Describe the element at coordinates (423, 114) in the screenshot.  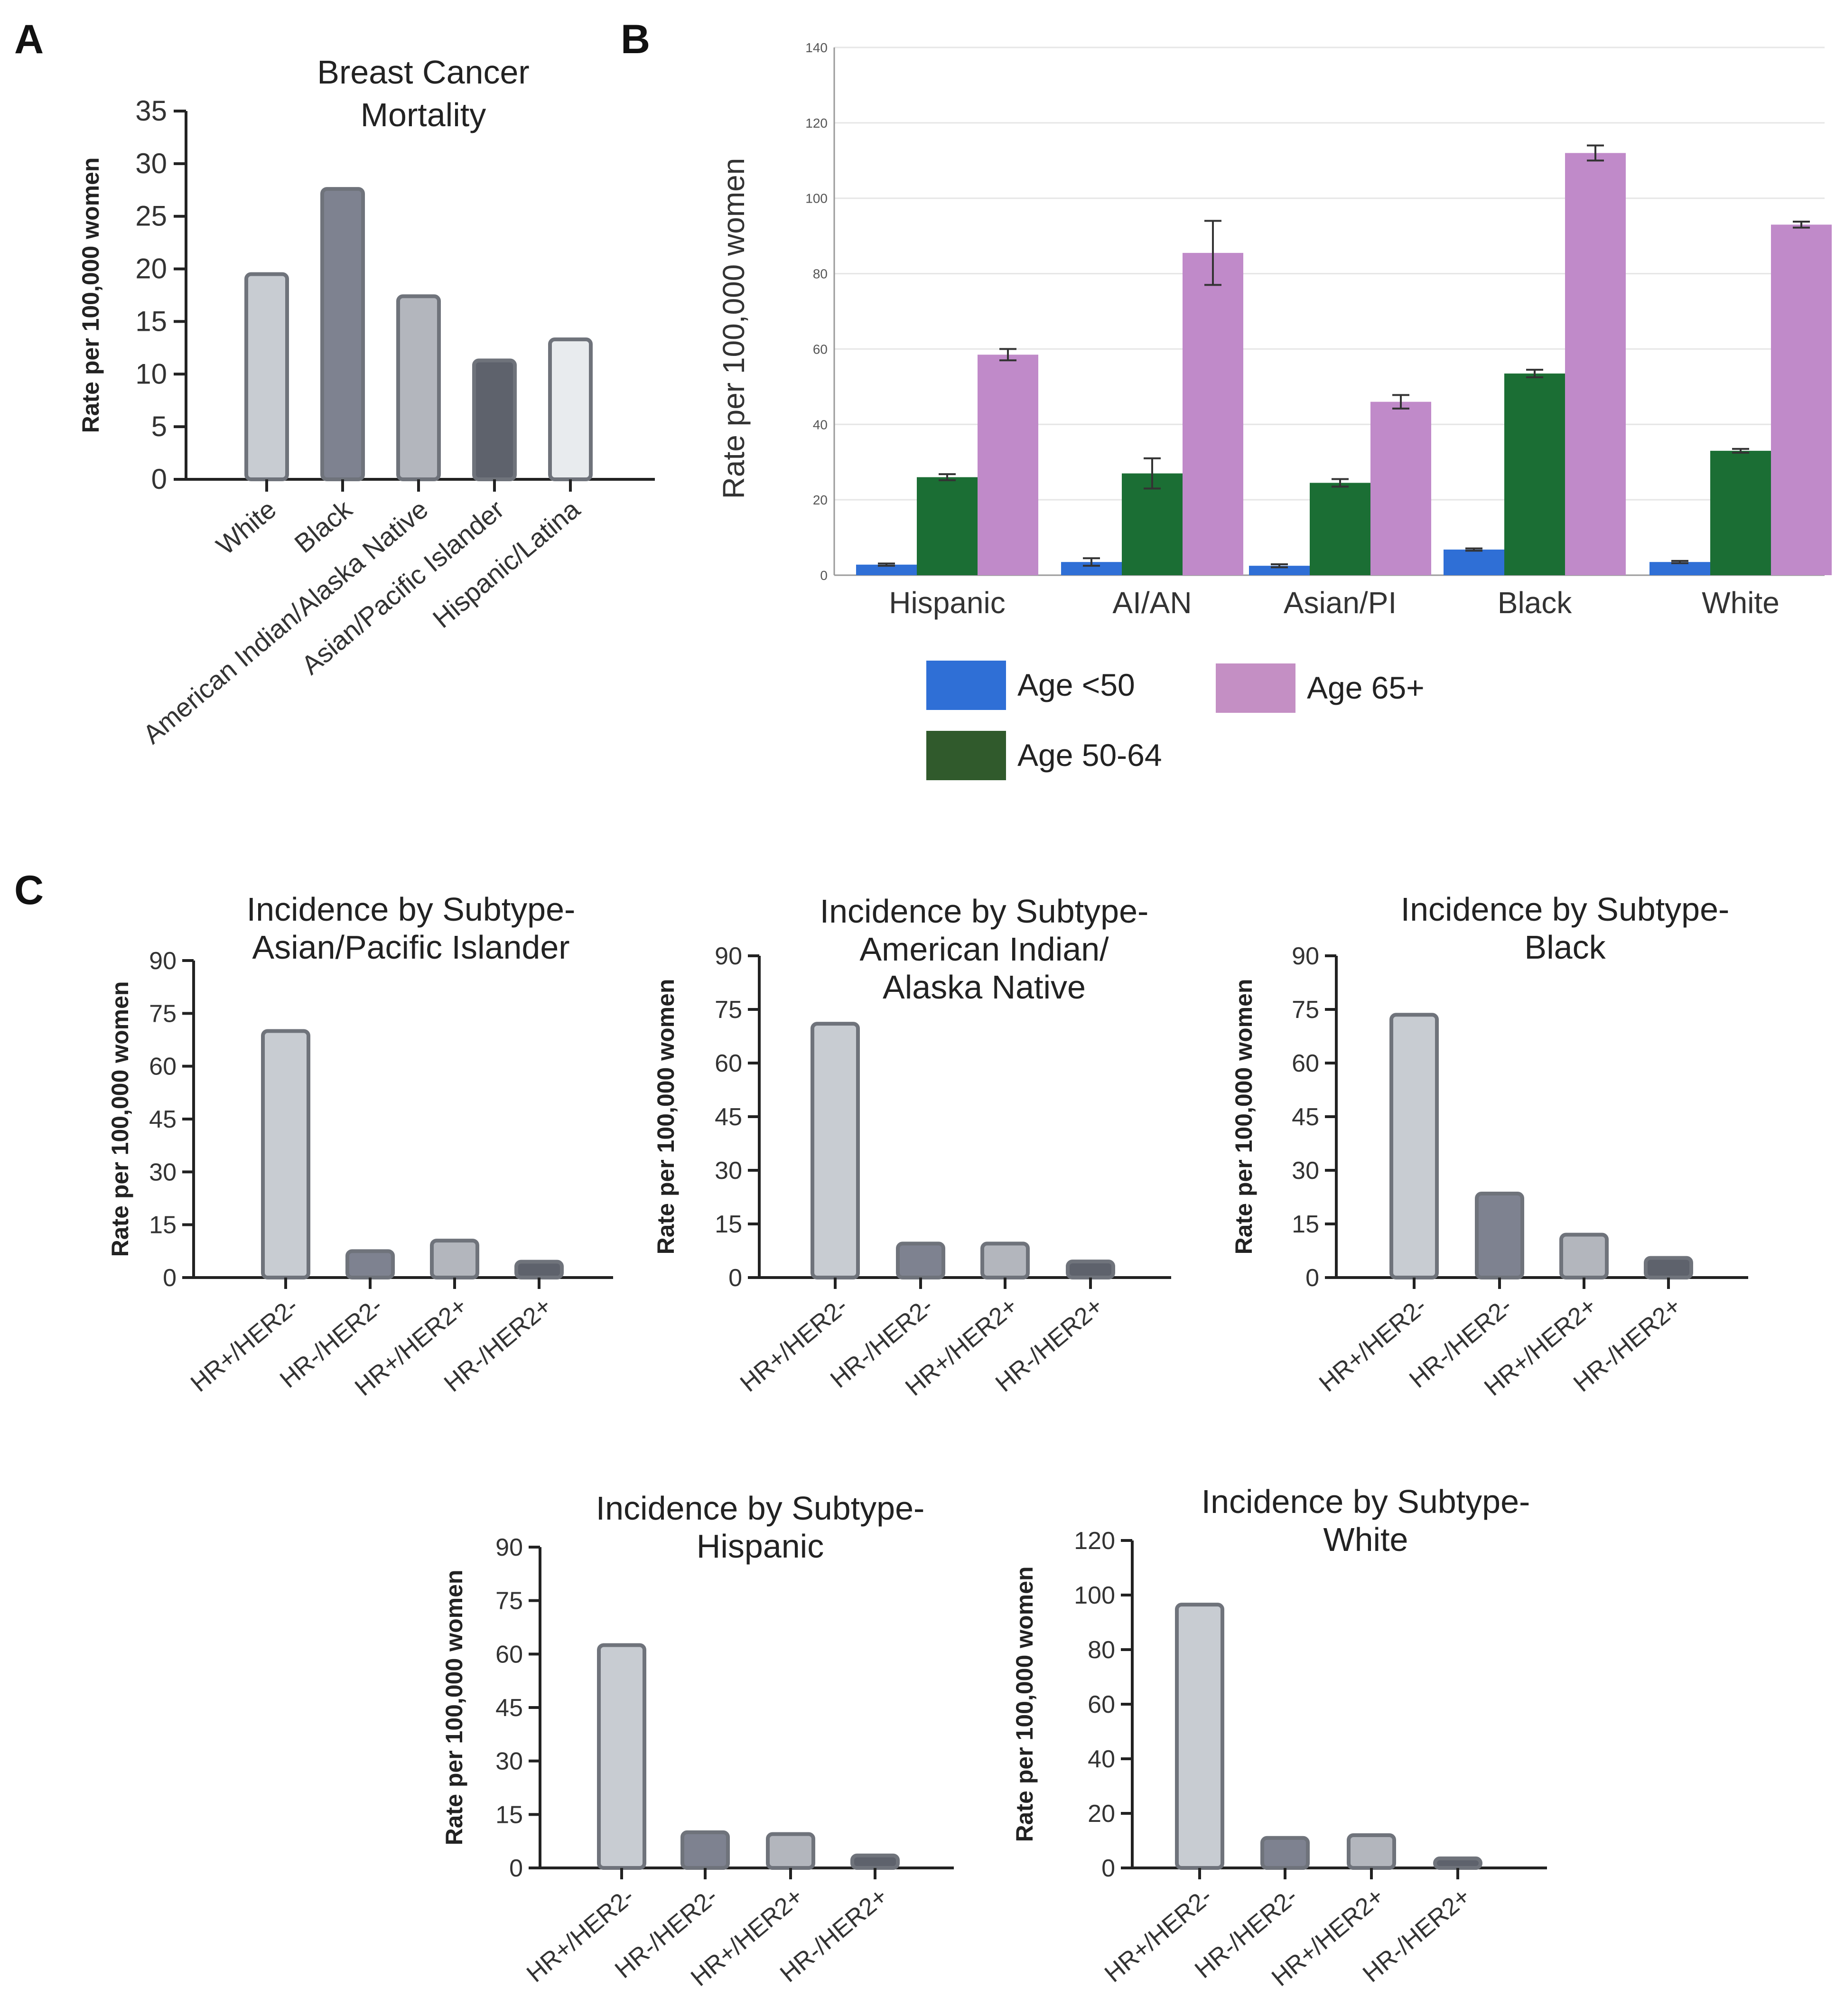
I see `chart-title: Mortality` at that location.